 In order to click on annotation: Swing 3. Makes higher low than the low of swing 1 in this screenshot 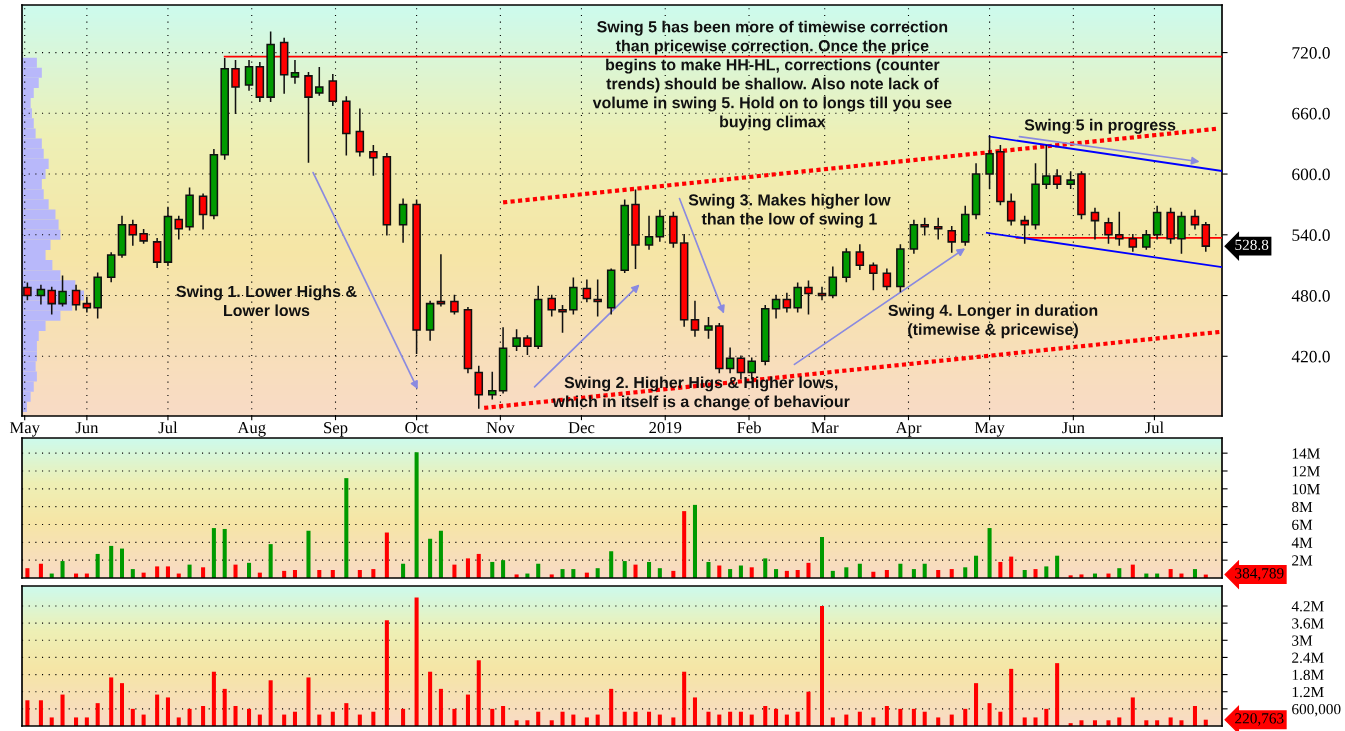, I will do `click(789, 210)`.